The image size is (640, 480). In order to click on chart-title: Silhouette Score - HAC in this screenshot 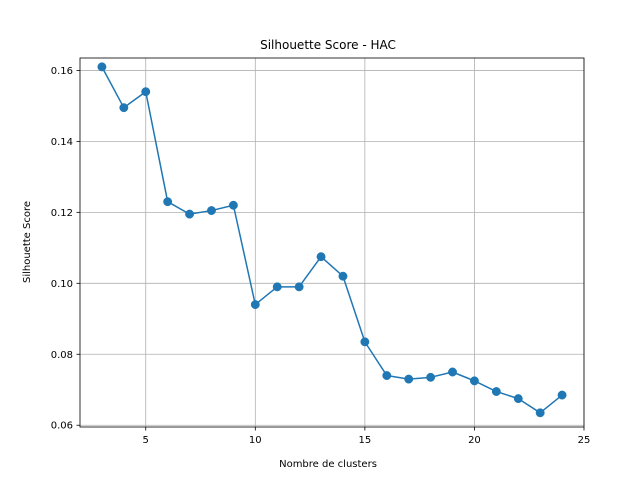, I will do `click(328, 45)`.